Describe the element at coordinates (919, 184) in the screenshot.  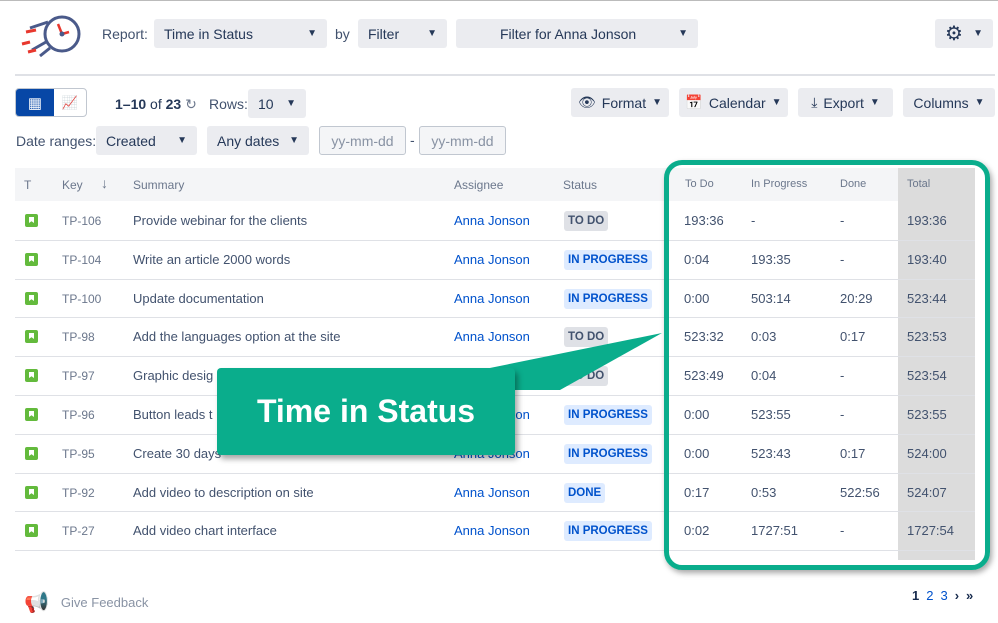
I see `header-total: Total` at that location.